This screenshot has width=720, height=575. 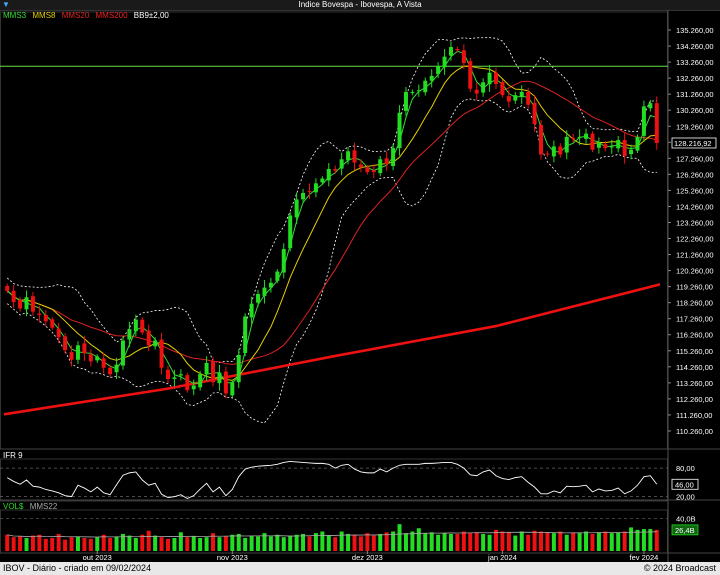 I want to click on legend-item-mms3: MMS3, so click(x=15, y=15).